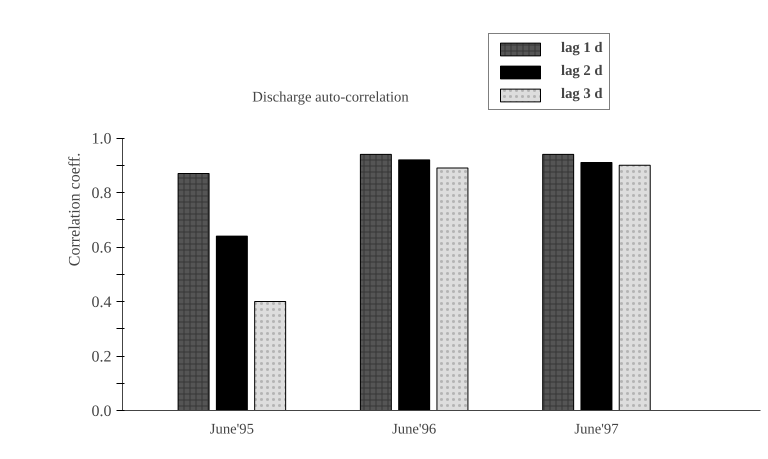 This screenshot has width=768, height=459. What do you see at coordinates (582, 94) in the screenshot?
I see `legend-label: lag 3 d` at bounding box center [582, 94].